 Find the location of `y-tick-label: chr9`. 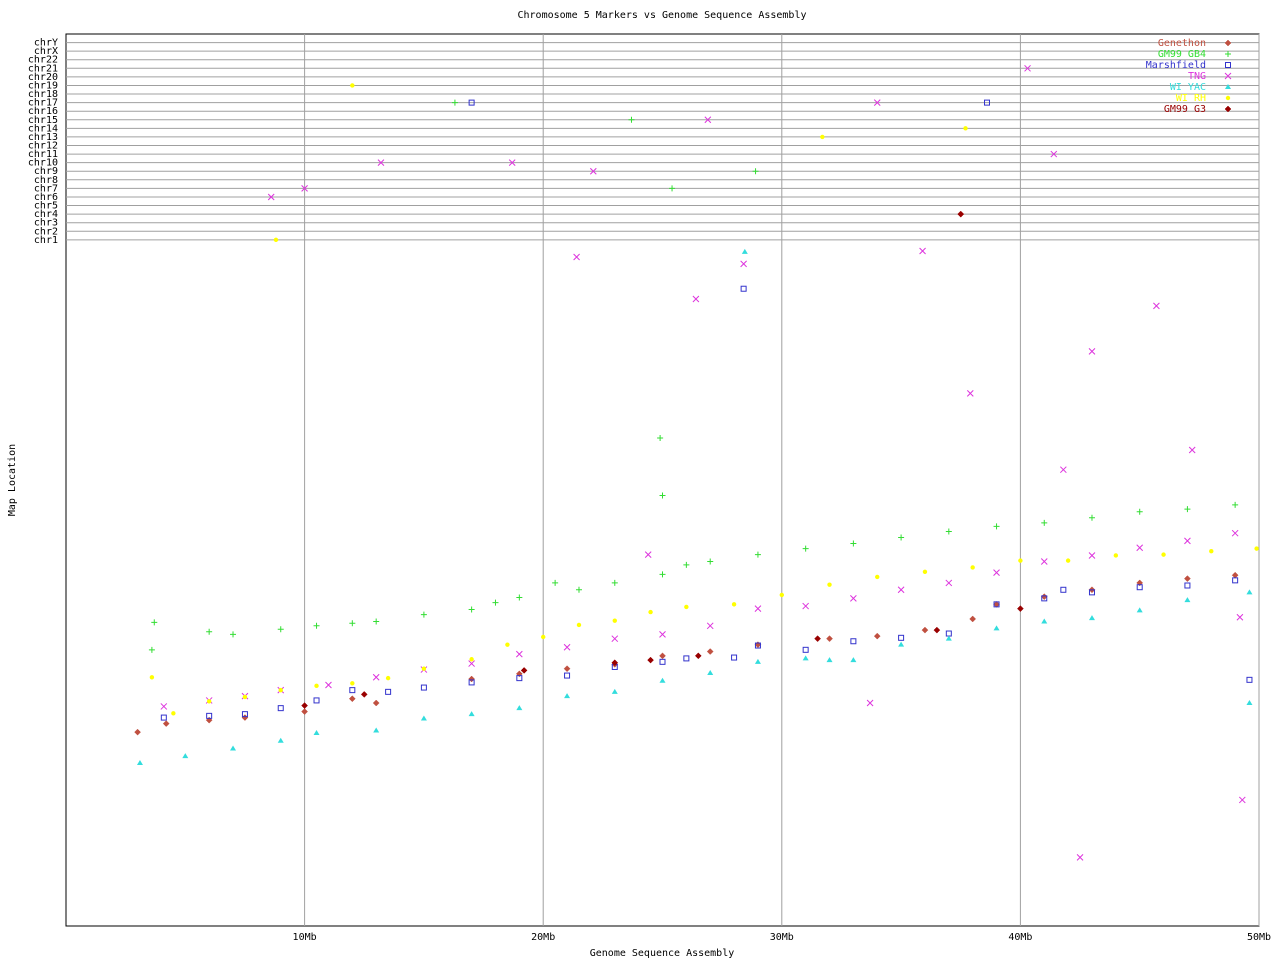

y-tick-label: chr9 is located at coordinates (46, 171).